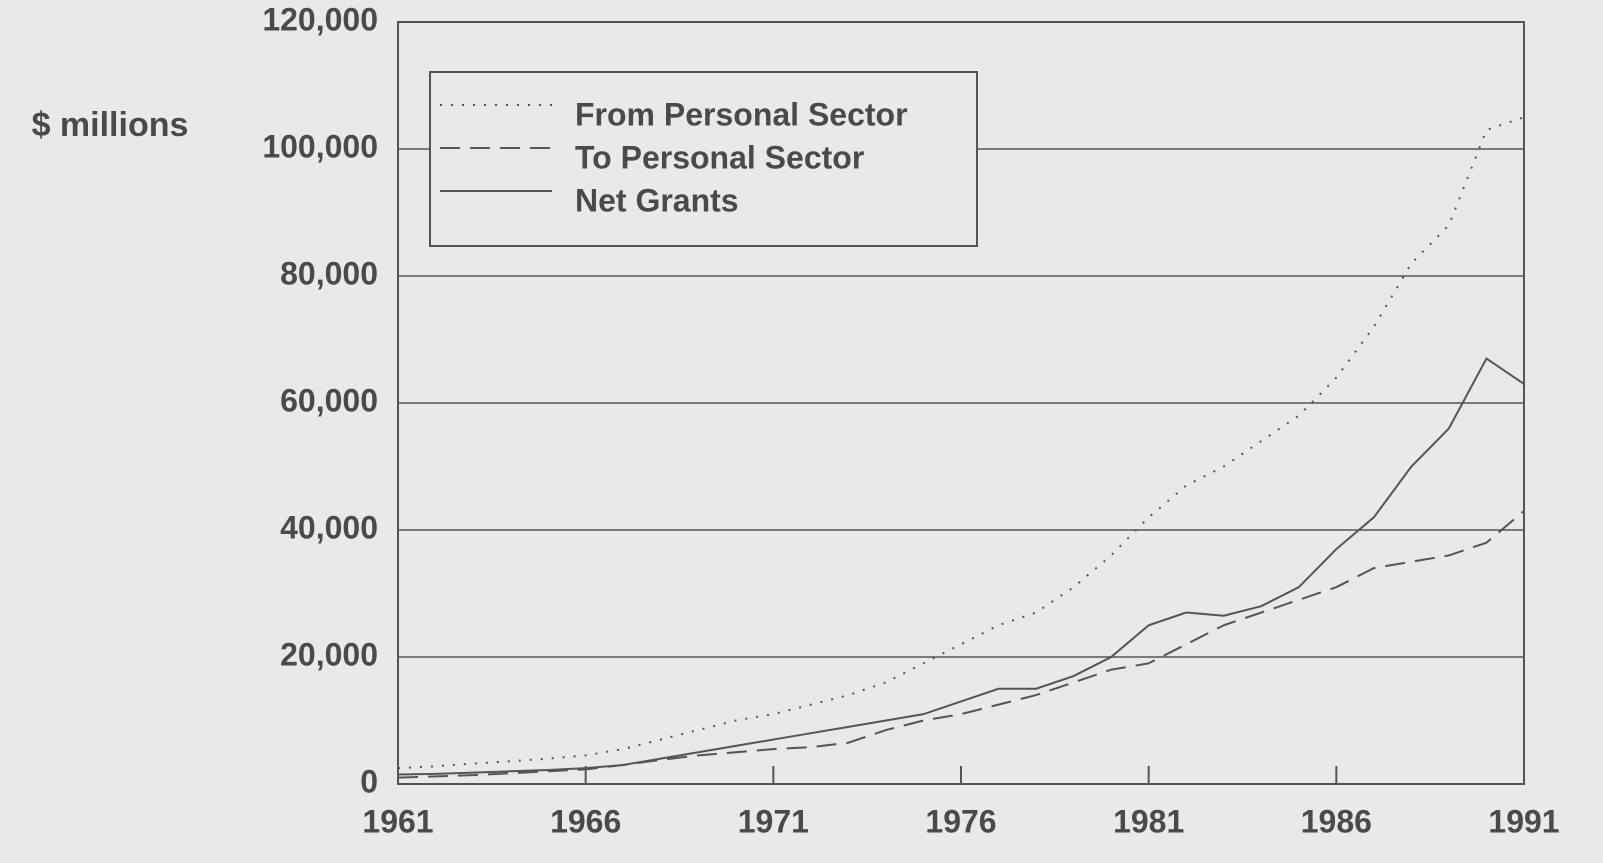 This screenshot has width=1603, height=863. Describe the element at coordinates (1148, 821) in the screenshot. I see `x-tick-label: 1981` at that location.